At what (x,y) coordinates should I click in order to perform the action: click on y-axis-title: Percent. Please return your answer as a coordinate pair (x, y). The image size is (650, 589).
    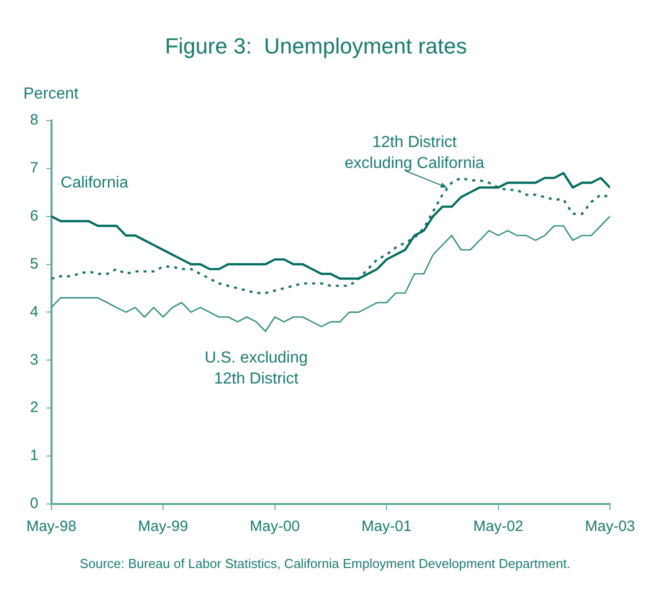
    Looking at the image, I should click on (51, 93).